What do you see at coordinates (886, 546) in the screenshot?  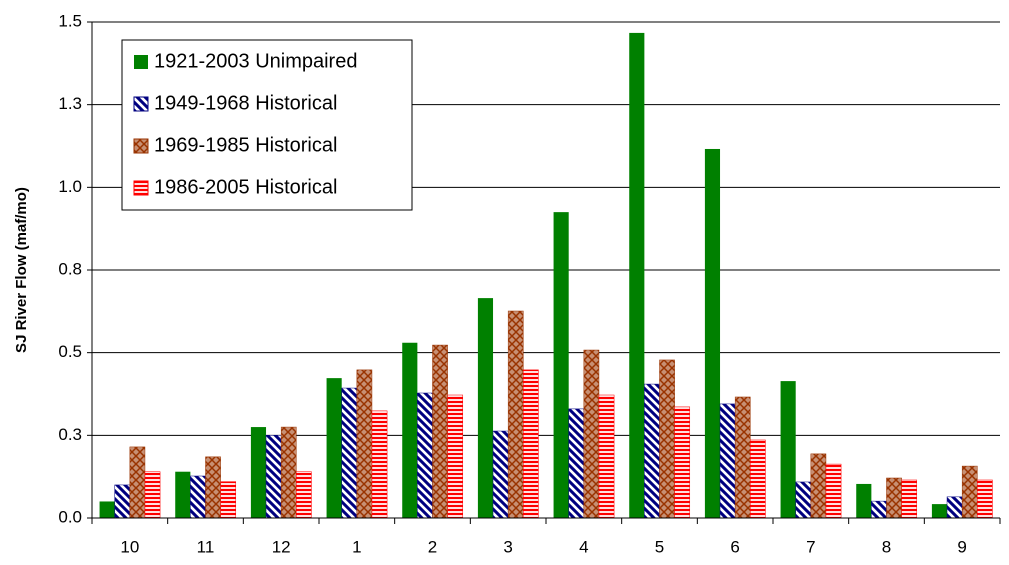 I see `x-tick-label: 8` at bounding box center [886, 546].